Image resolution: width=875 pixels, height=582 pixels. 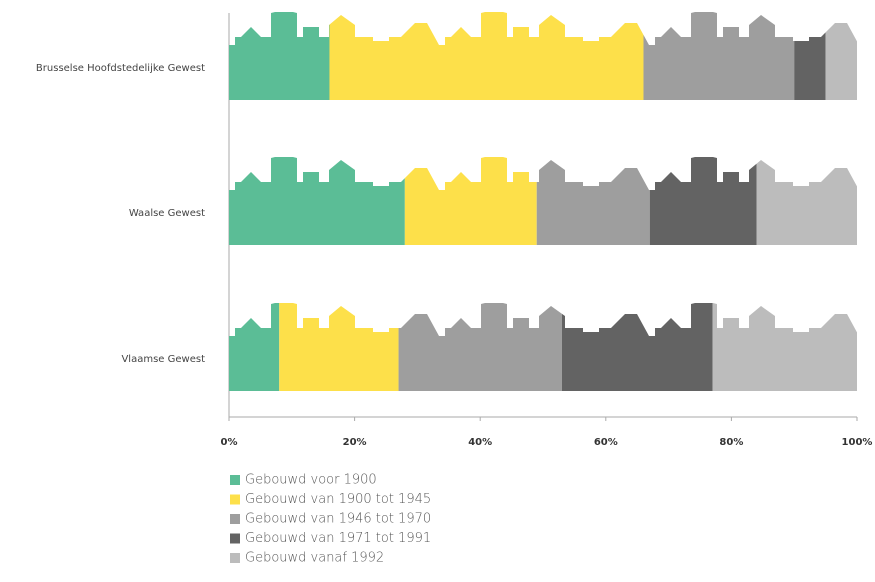 I want to click on legend-label: Gebouwd vanaf 1992, so click(x=314, y=558).